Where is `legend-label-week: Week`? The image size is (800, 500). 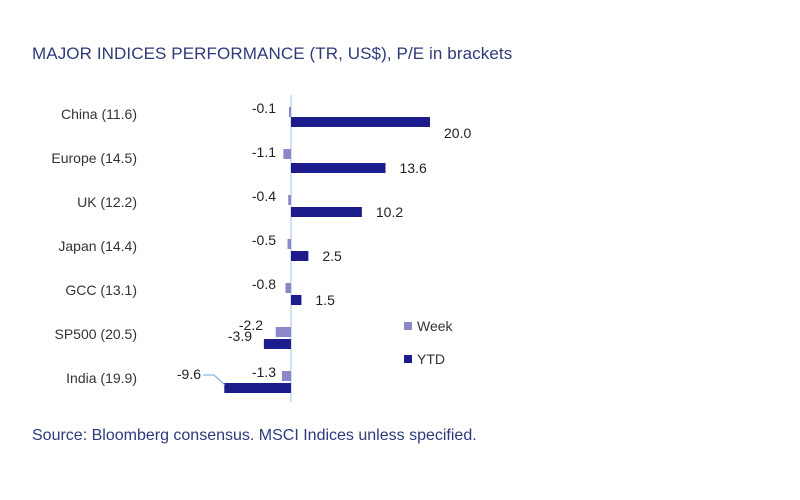 legend-label-week: Week is located at coordinates (435, 326).